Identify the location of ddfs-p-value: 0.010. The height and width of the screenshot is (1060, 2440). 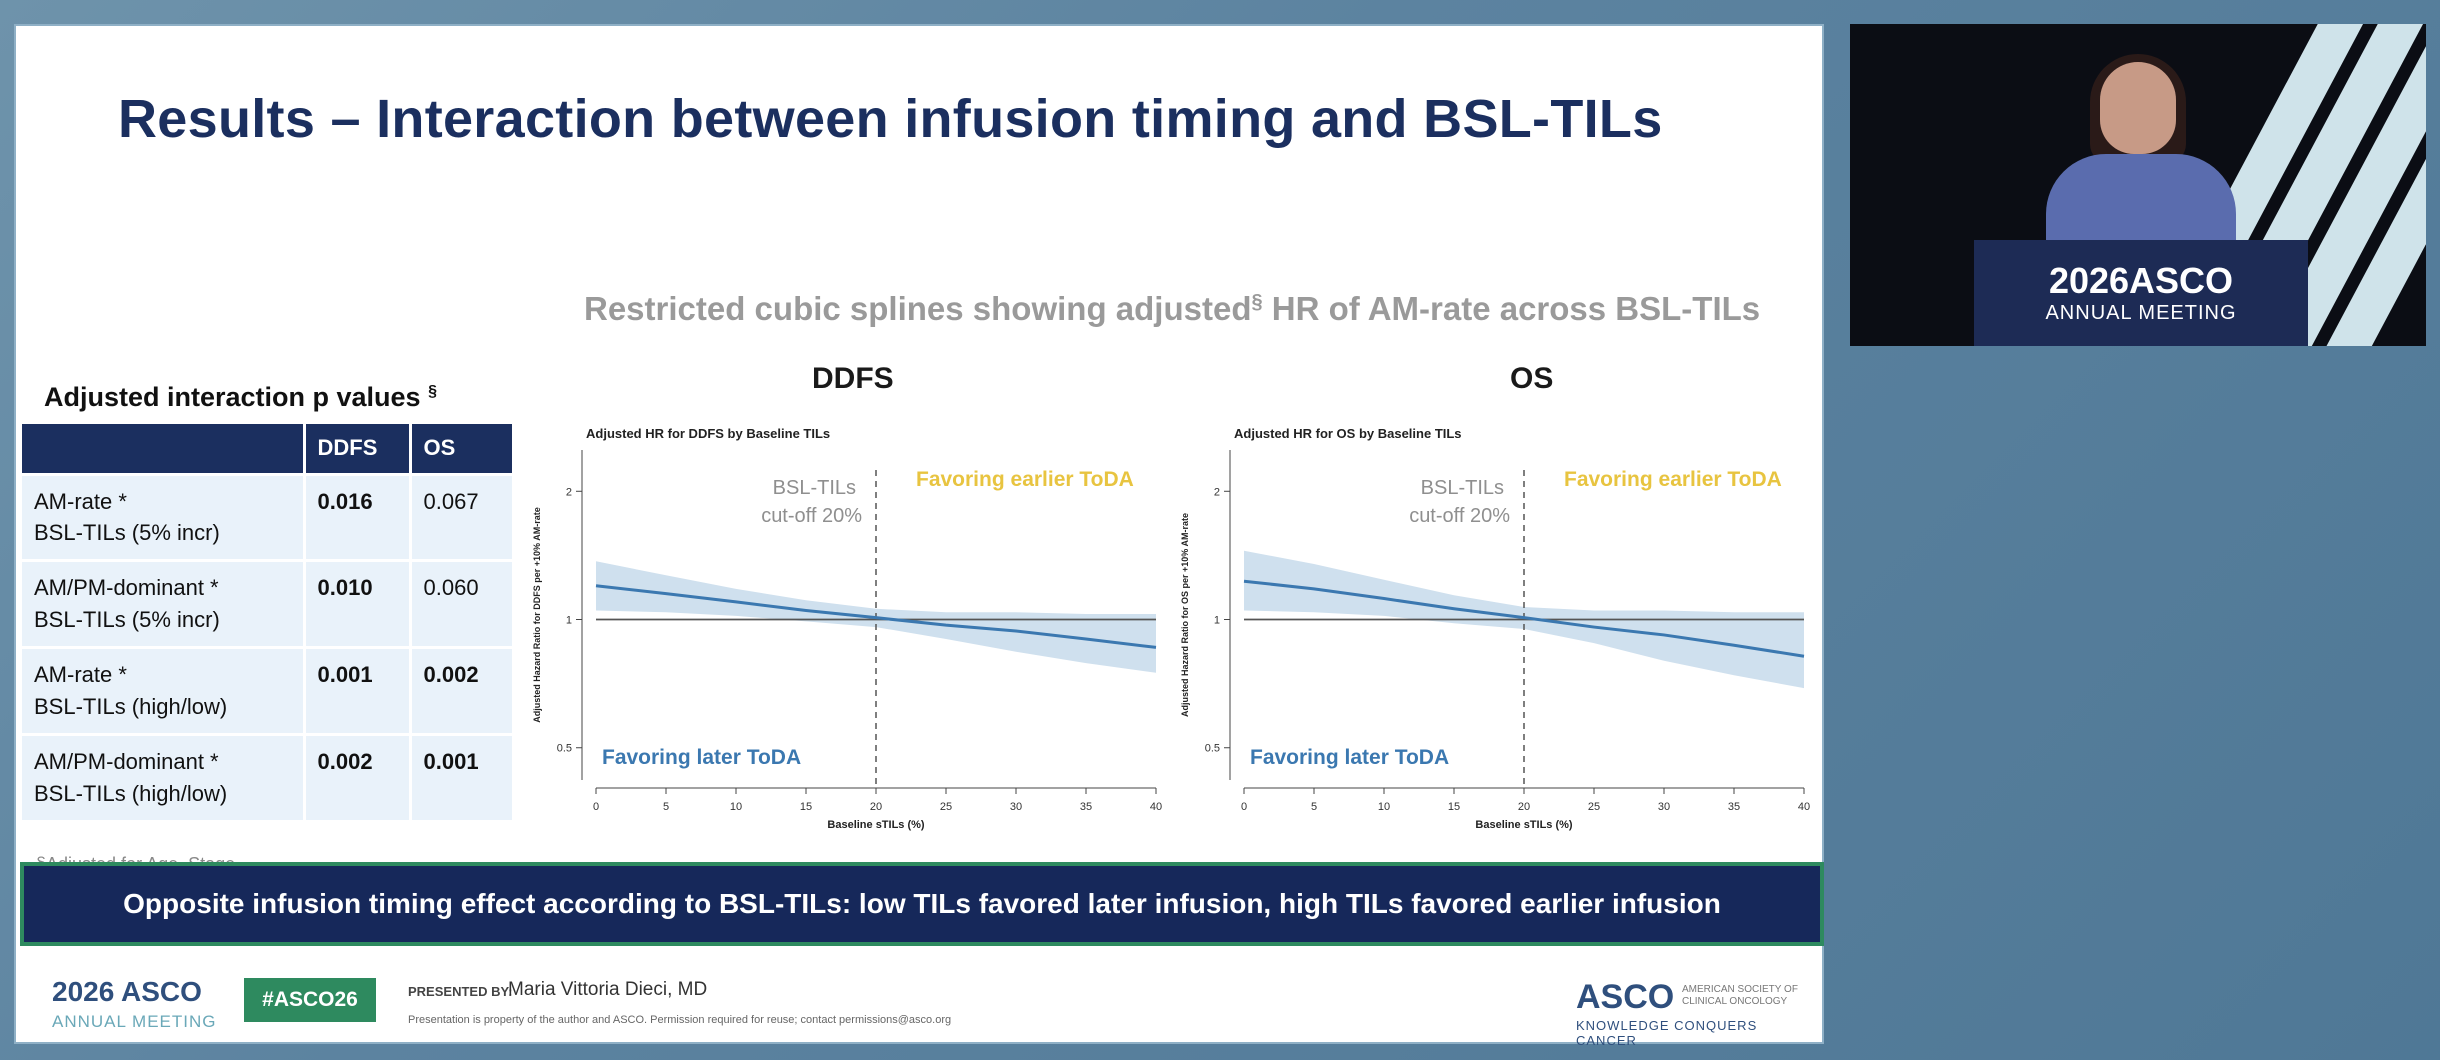
(358, 603).